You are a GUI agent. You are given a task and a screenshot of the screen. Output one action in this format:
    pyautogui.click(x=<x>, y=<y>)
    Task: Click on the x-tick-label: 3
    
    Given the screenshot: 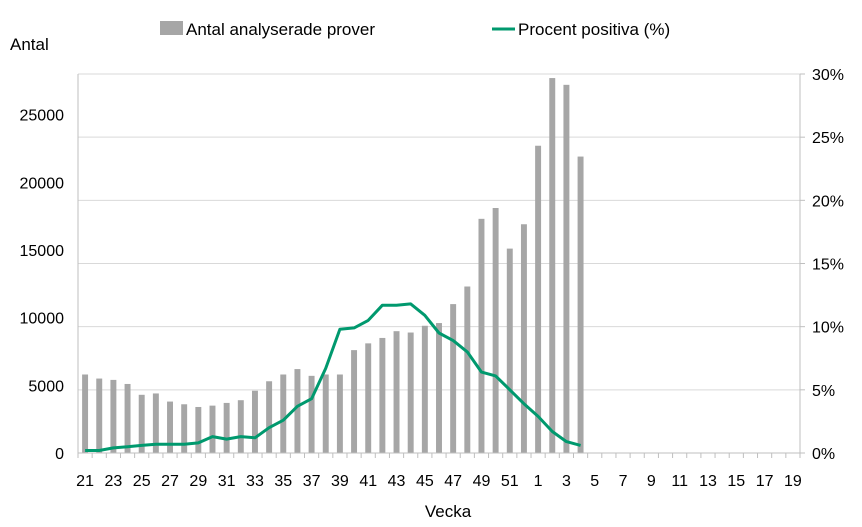 What is the action you would take?
    pyautogui.click(x=566, y=481)
    